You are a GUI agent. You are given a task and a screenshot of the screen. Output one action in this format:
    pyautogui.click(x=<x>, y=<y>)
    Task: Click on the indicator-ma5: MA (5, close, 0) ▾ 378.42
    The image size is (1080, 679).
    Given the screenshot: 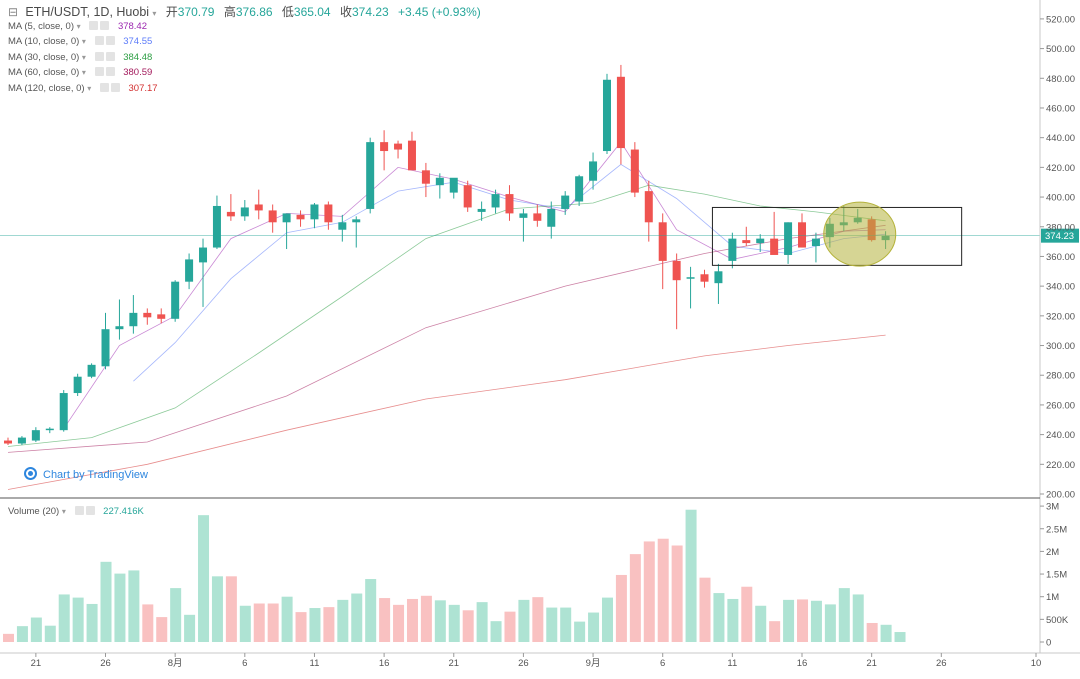 What is the action you would take?
    pyautogui.click(x=77, y=26)
    